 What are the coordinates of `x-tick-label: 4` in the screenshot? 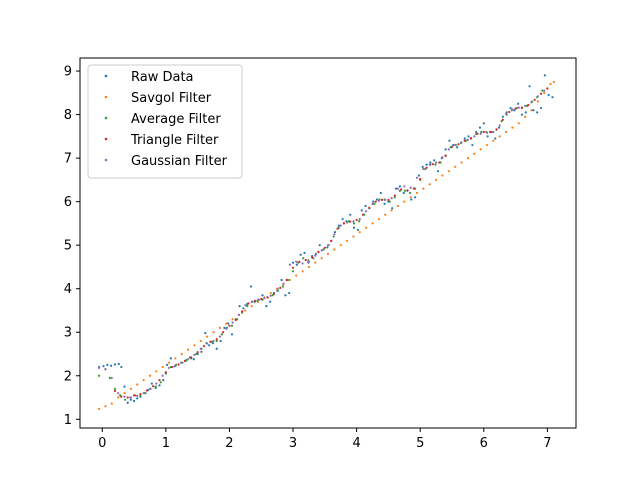 It's located at (356, 443).